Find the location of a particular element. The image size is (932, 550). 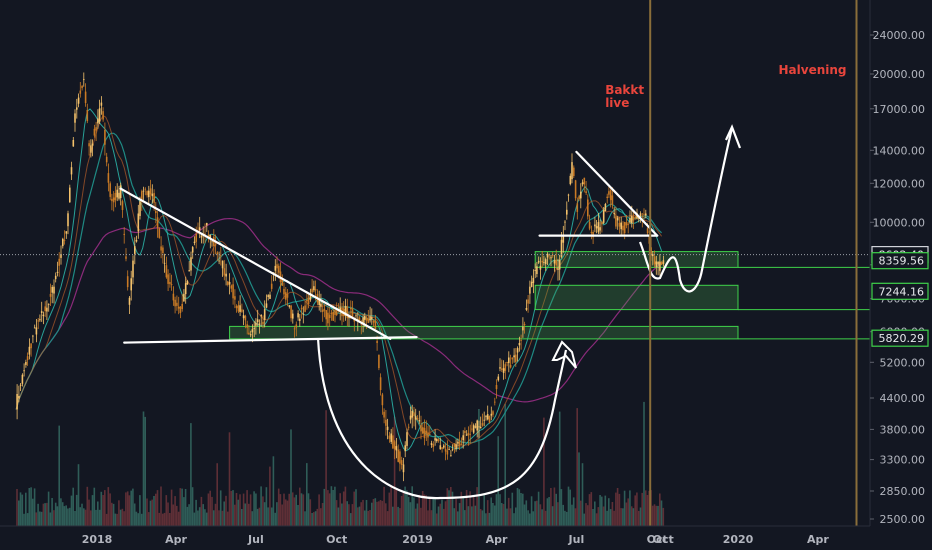

x-tick-layer: 2018 Apr Jul Oct 2019 Apr Jul Oct 2020 Apr Oct is located at coordinates (456, 539).